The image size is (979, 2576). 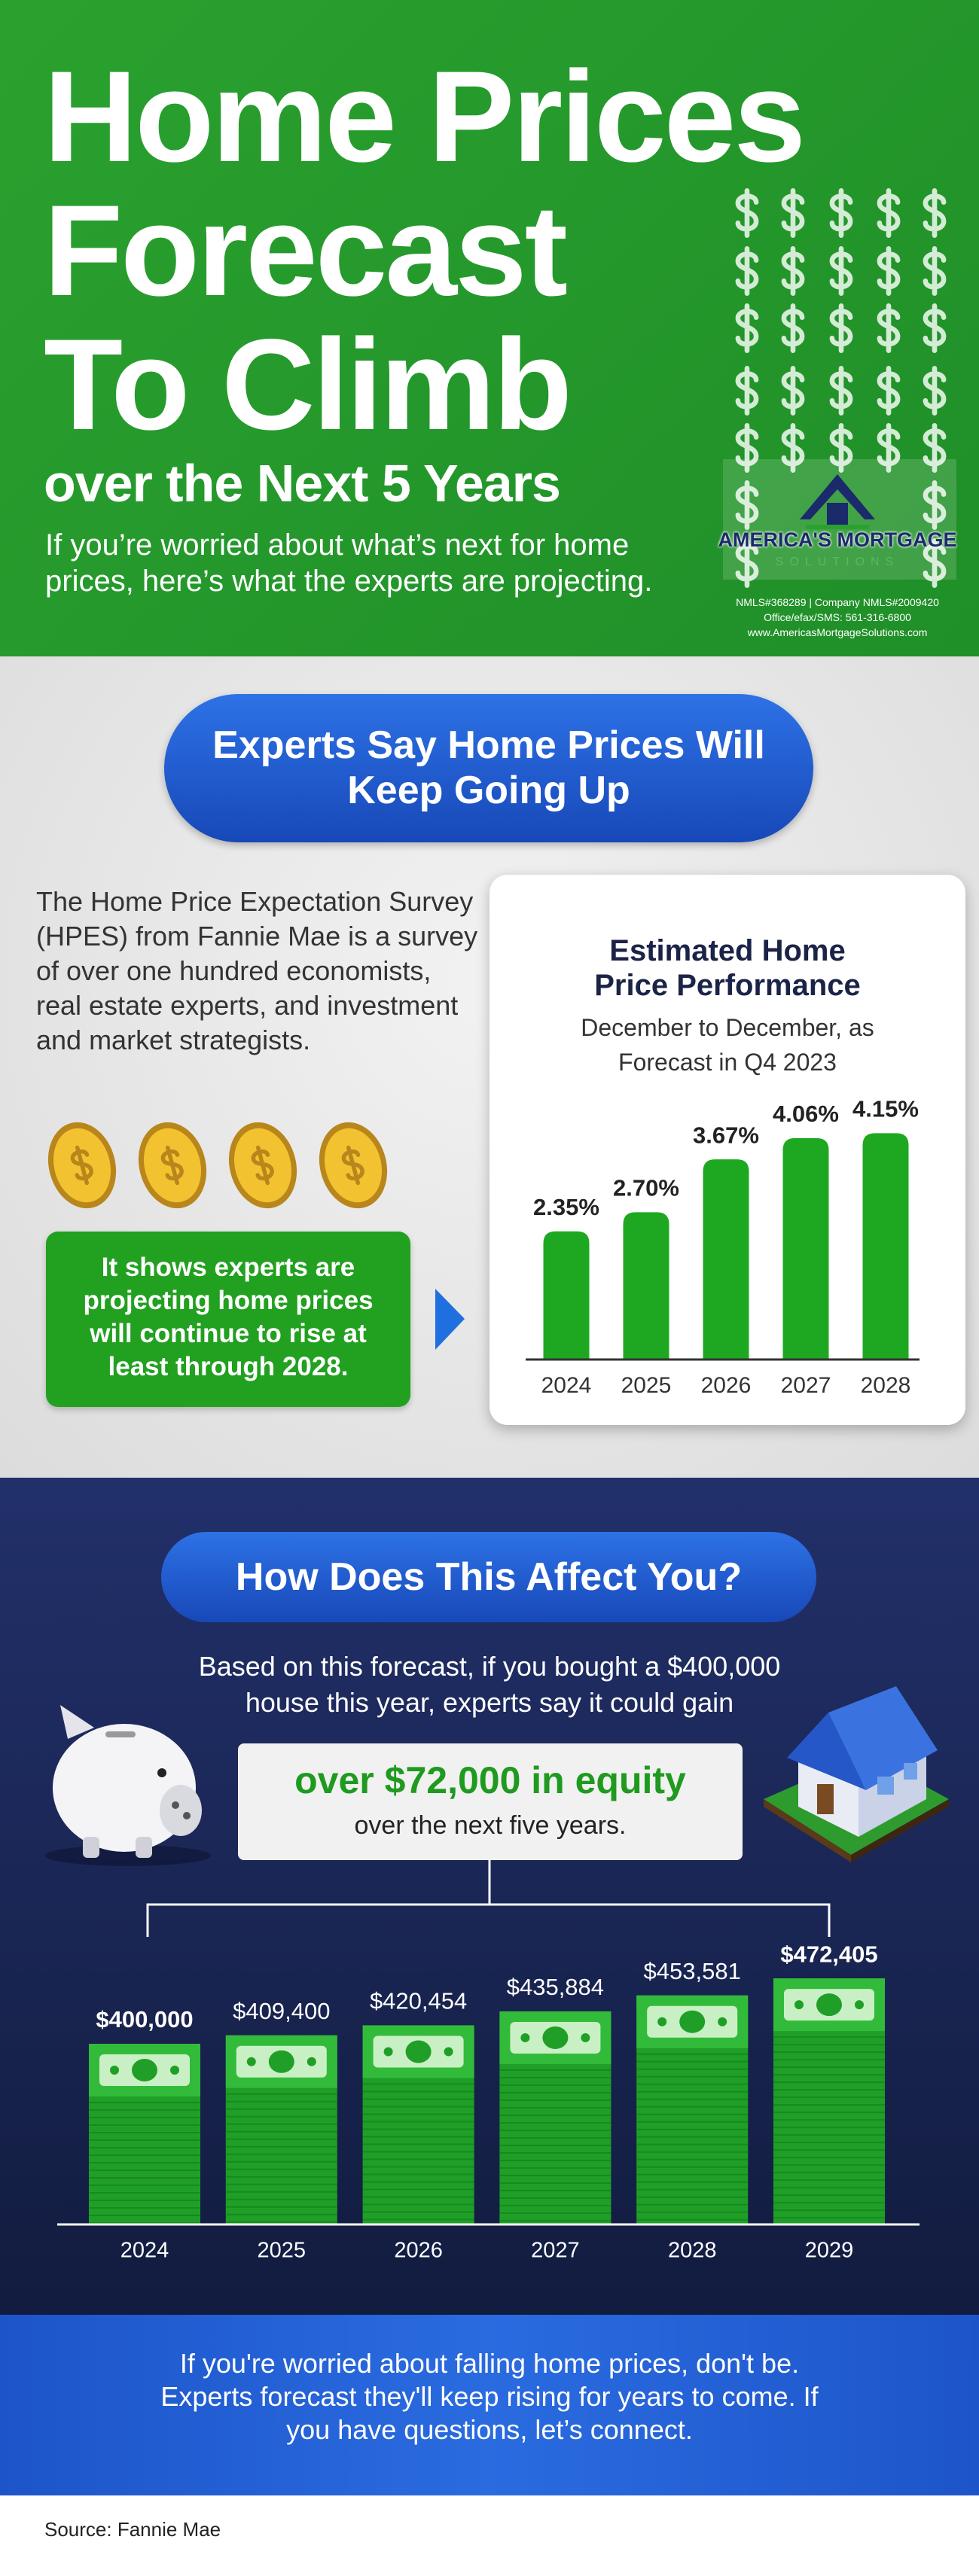 I want to click on highlight: over $72,000 in equity, so click(x=490, y=1780).